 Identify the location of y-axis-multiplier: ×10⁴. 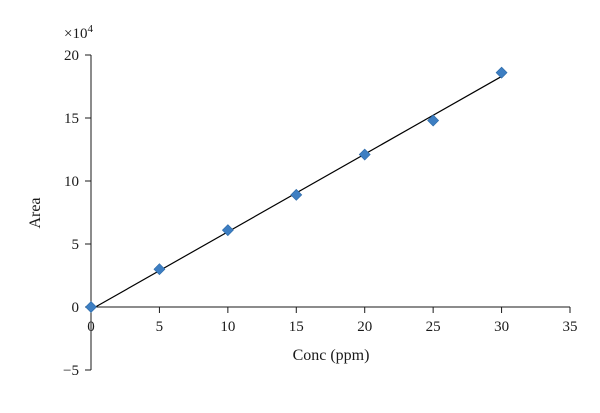
(78, 32).